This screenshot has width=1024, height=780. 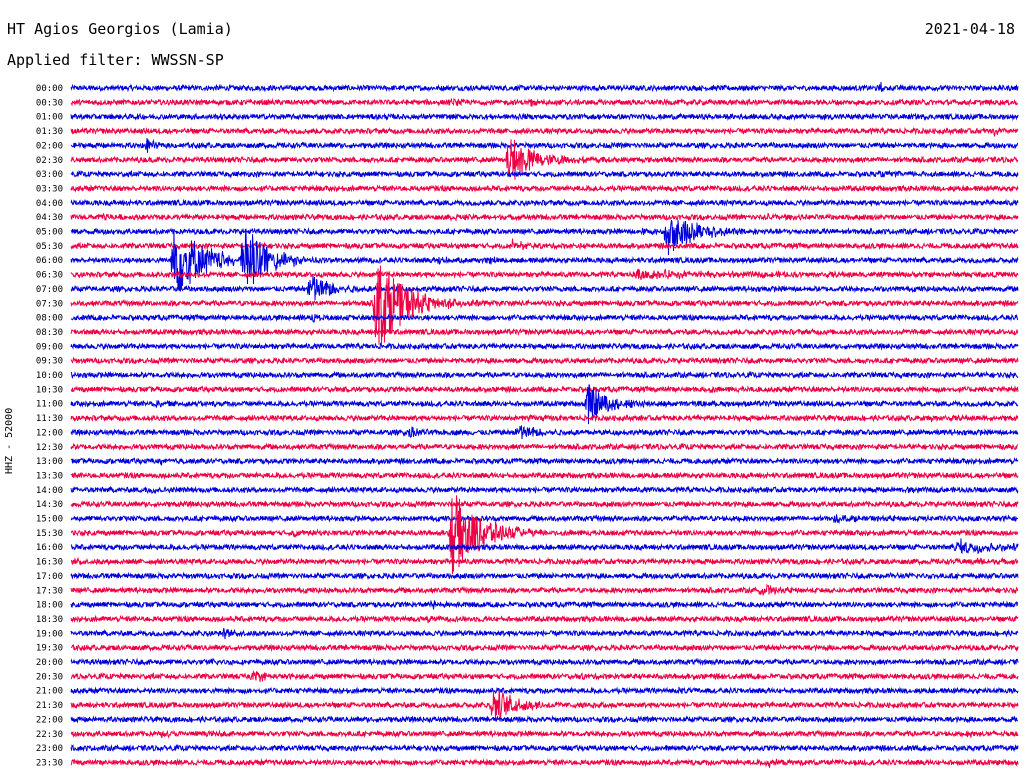 What do you see at coordinates (49, 146) in the screenshot?
I see `row-time-label: 02:00` at bounding box center [49, 146].